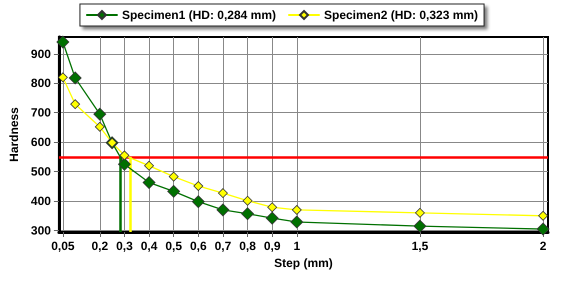 The image size is (564, 293). What do you see at coordinates (198, 246) in the screenshot?
I see `x-tick-label: 0,6` at bounding box center [198, 246].